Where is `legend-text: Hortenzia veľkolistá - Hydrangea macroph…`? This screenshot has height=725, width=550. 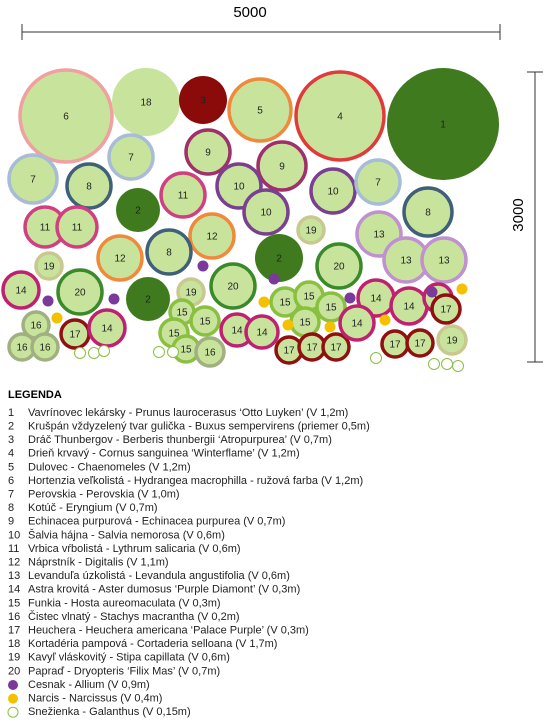
legend-text: Hortenzia veľkolistá - Hydrangea macroph… is located at coordinates (195, 481).